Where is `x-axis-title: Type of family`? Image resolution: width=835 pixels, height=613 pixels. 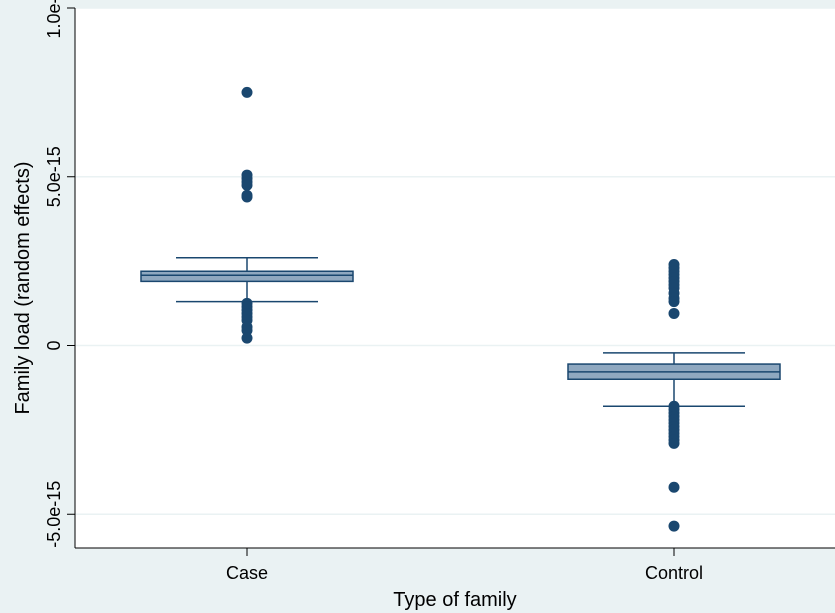 x-axis-title: Type of family is located at coordinates (454, 600).